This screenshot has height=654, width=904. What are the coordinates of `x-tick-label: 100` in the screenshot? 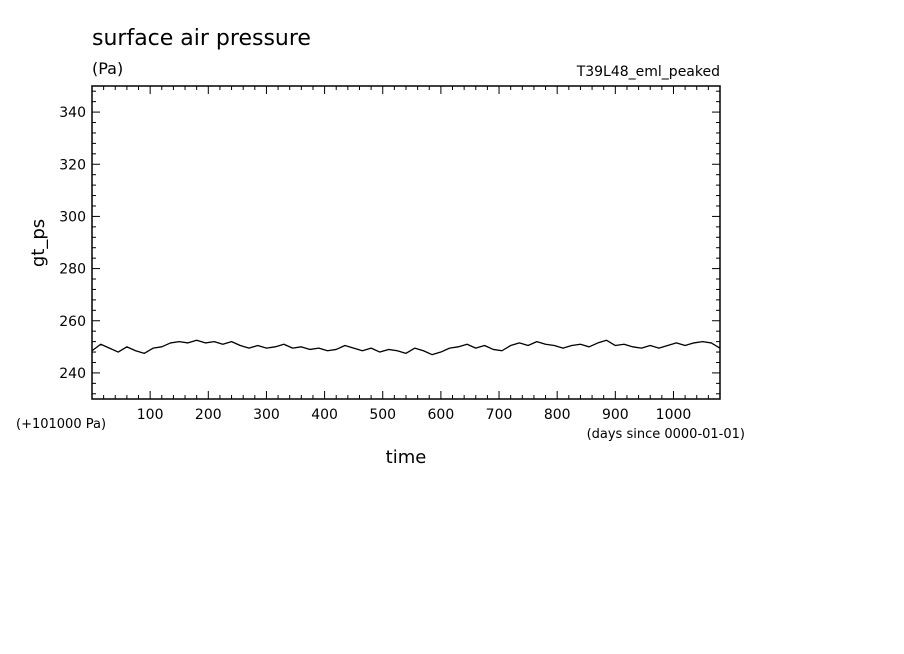 It's located at (150, 415).